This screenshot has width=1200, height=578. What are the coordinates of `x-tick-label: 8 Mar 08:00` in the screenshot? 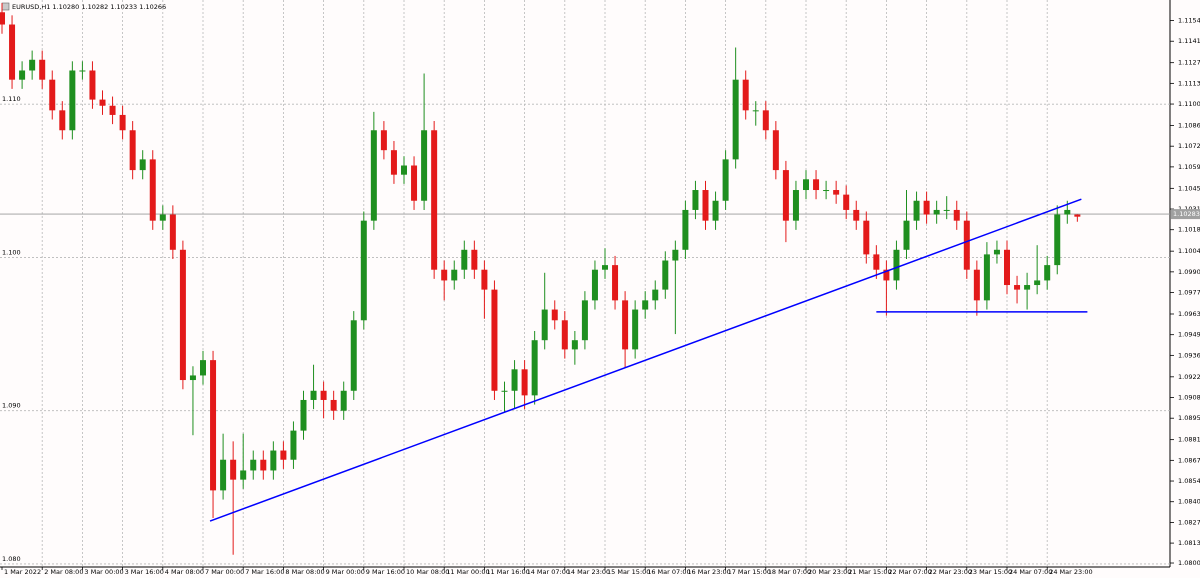 It's located at (304, 572).